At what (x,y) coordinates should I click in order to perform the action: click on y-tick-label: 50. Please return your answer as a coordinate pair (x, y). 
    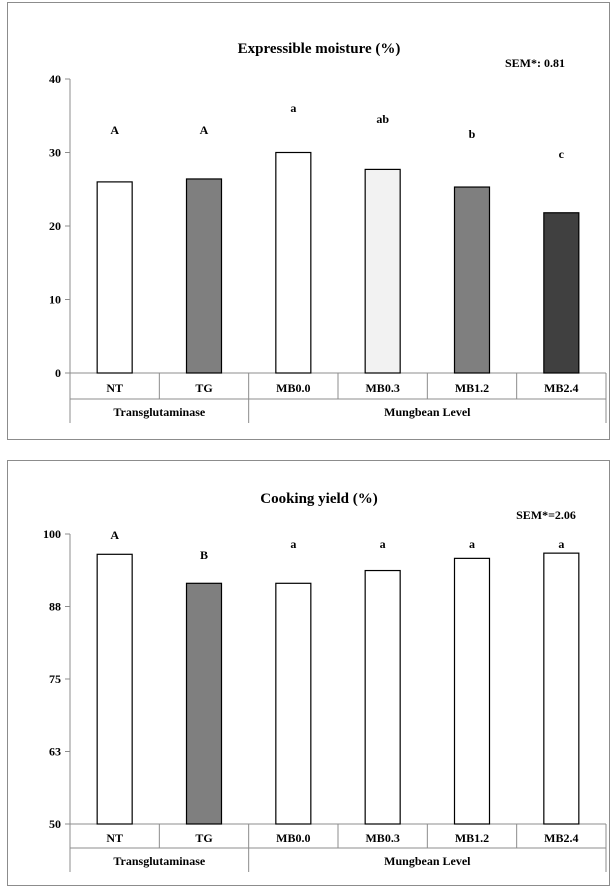
    Looking at the image, I should click on (55, 824).